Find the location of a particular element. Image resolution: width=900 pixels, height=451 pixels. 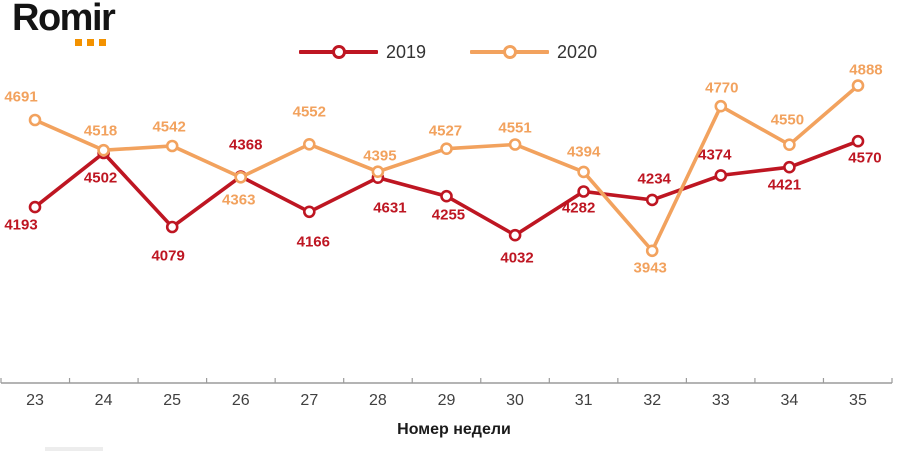

data-point-label-2020: 4395 is located at coordinates (380, 156).